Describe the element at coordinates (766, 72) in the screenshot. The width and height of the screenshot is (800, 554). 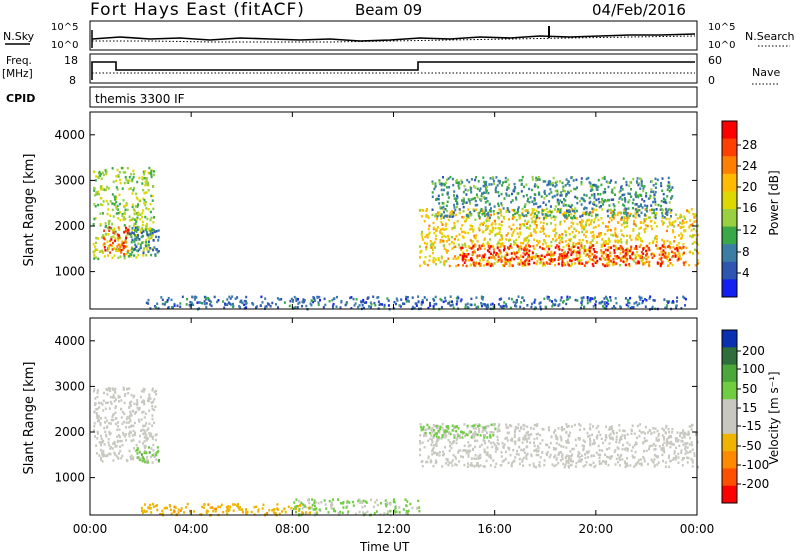
I see `nave-label: Nave` at that location.